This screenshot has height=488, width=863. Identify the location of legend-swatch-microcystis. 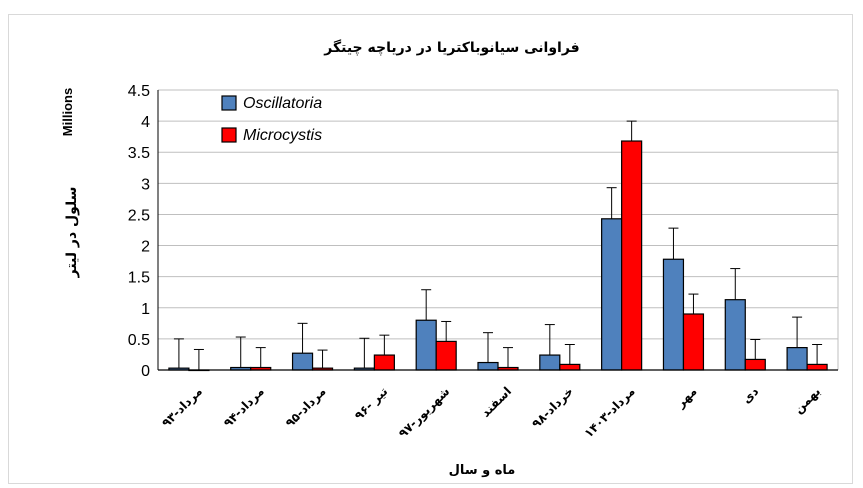
(229, 135).